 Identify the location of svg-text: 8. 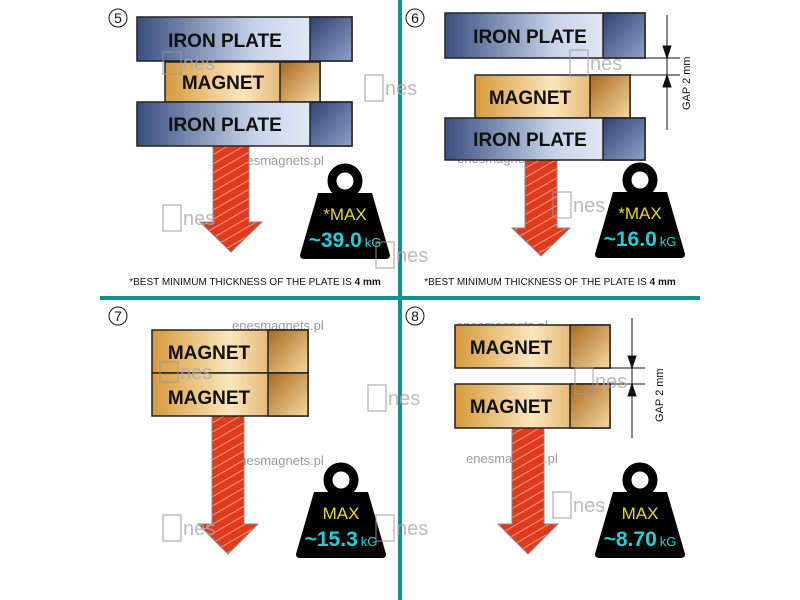
(415, 316).